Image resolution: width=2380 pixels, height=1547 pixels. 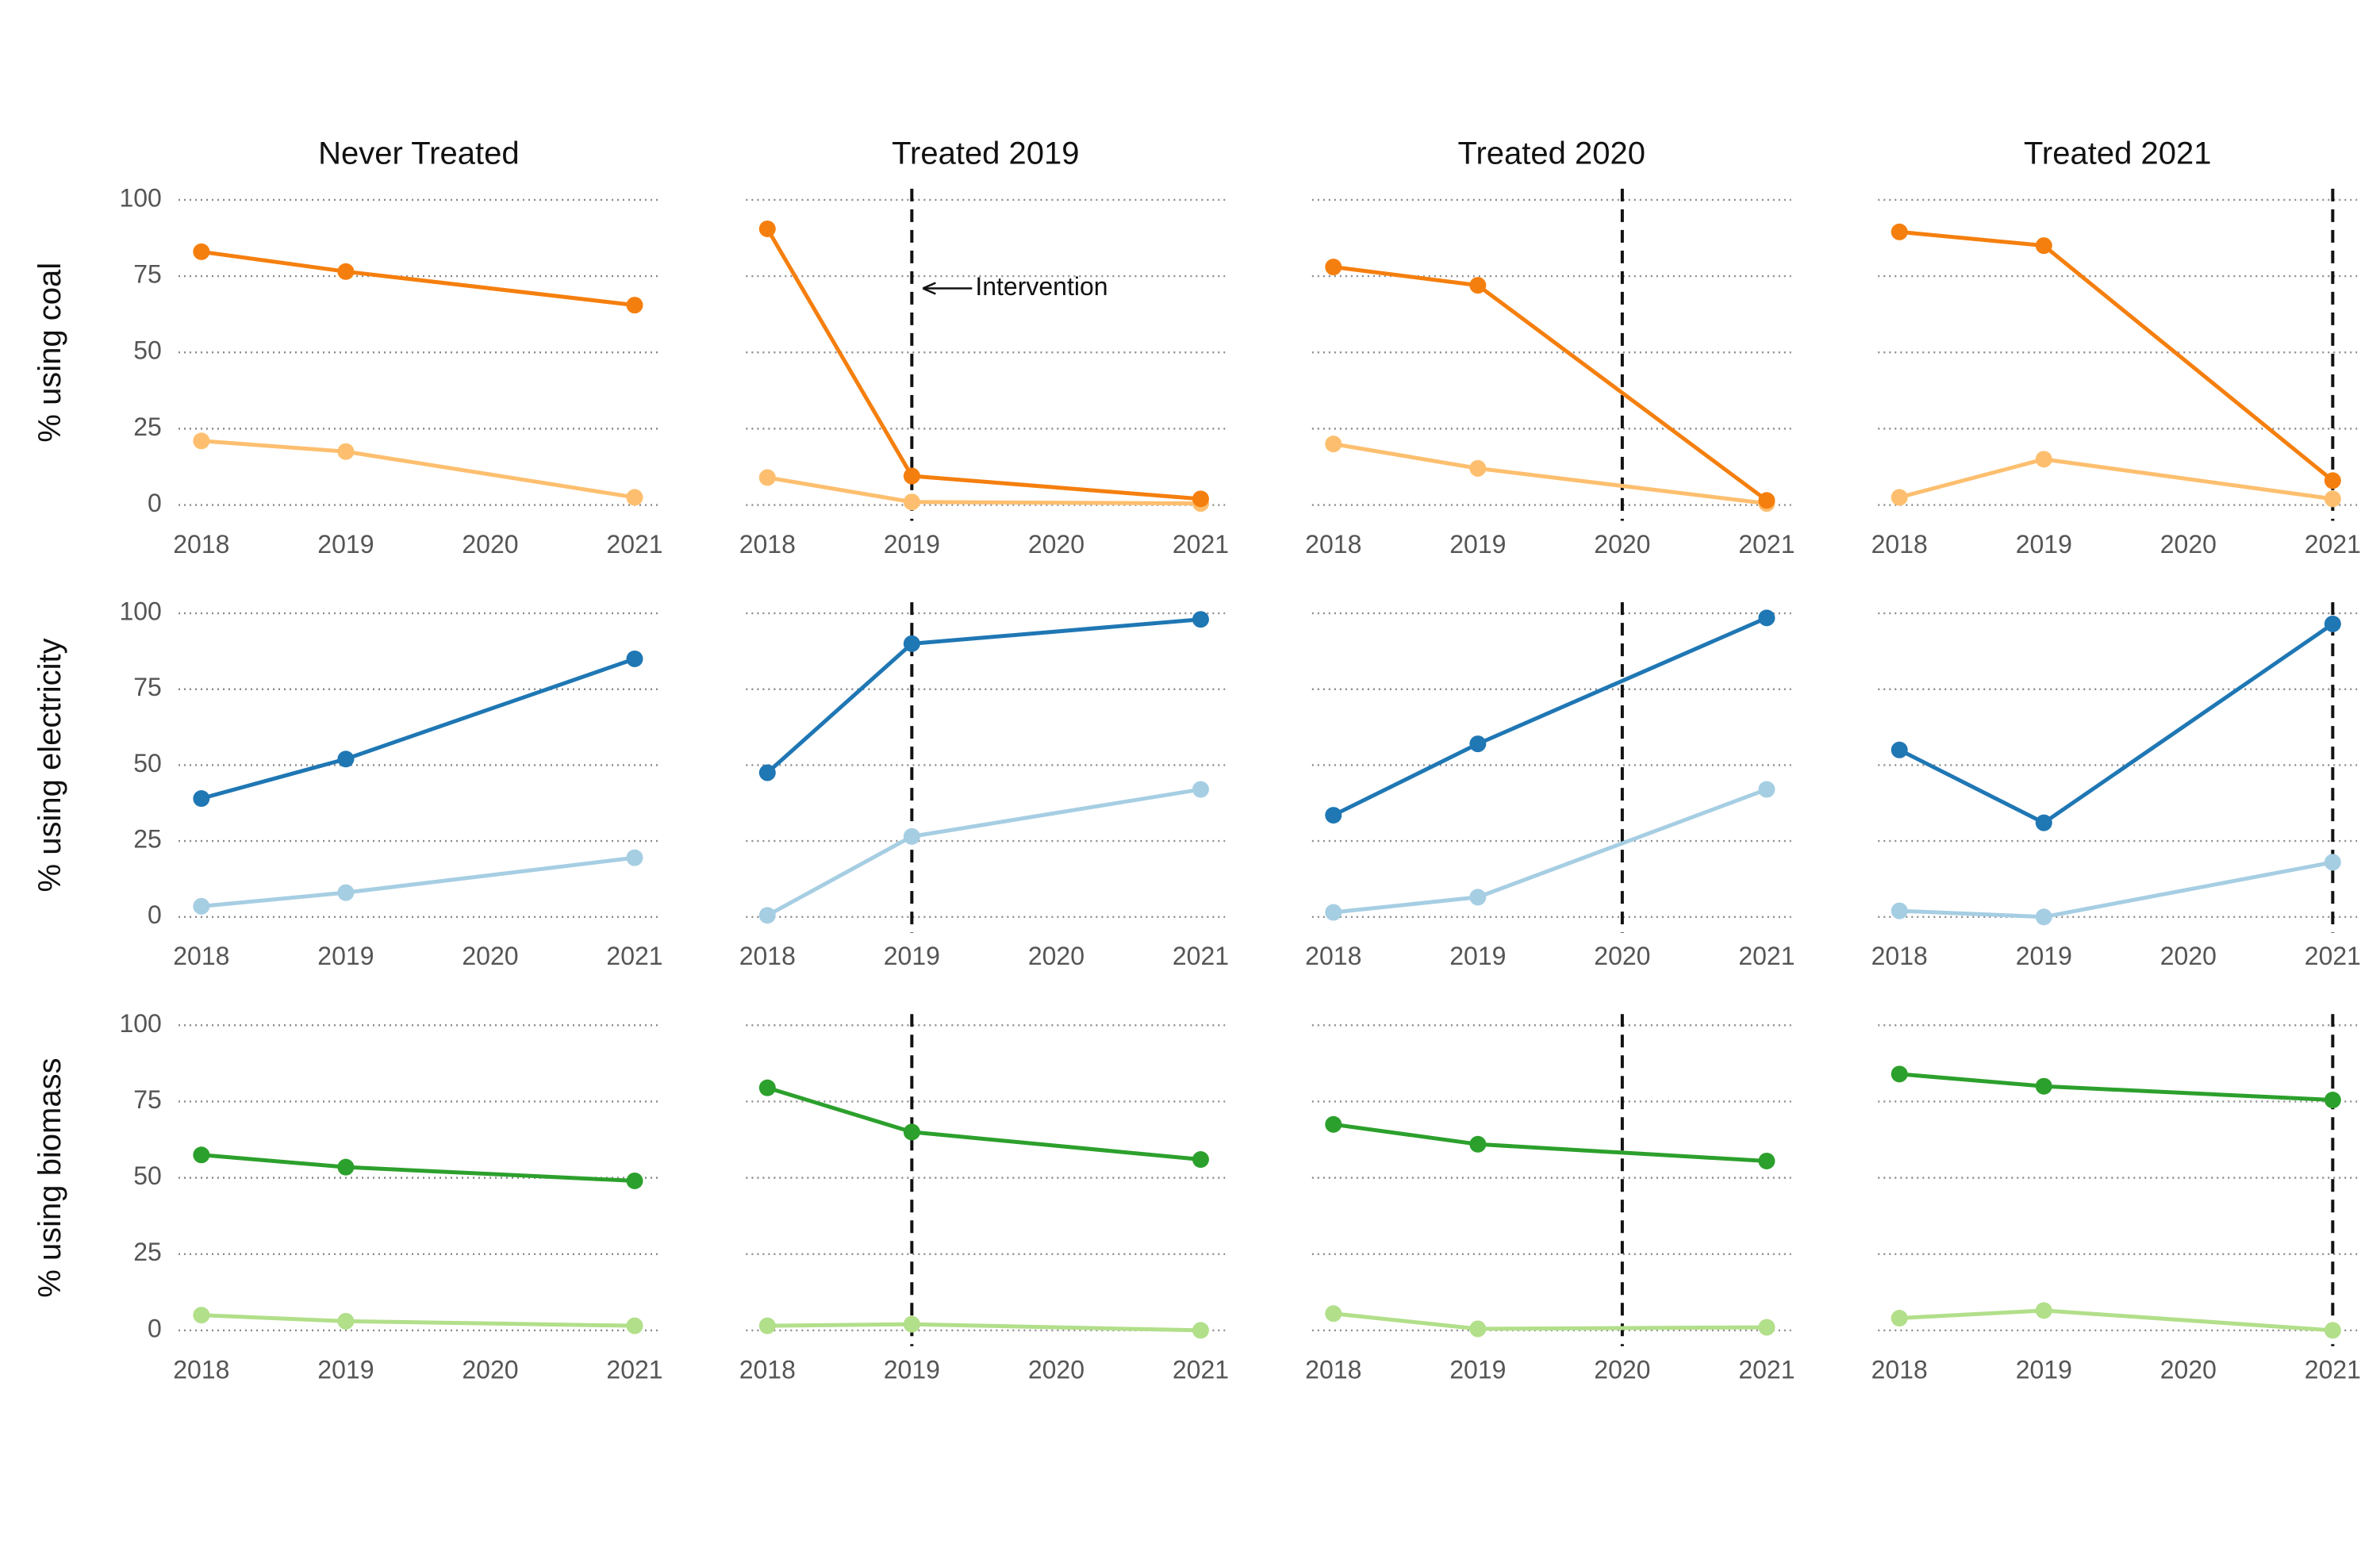 What do you see at coordinates (390, 784) in the screenshot?
I see `panel: 0 25 50 75 100 2018 2019 2020 2021` at bounding box center [390, 784].